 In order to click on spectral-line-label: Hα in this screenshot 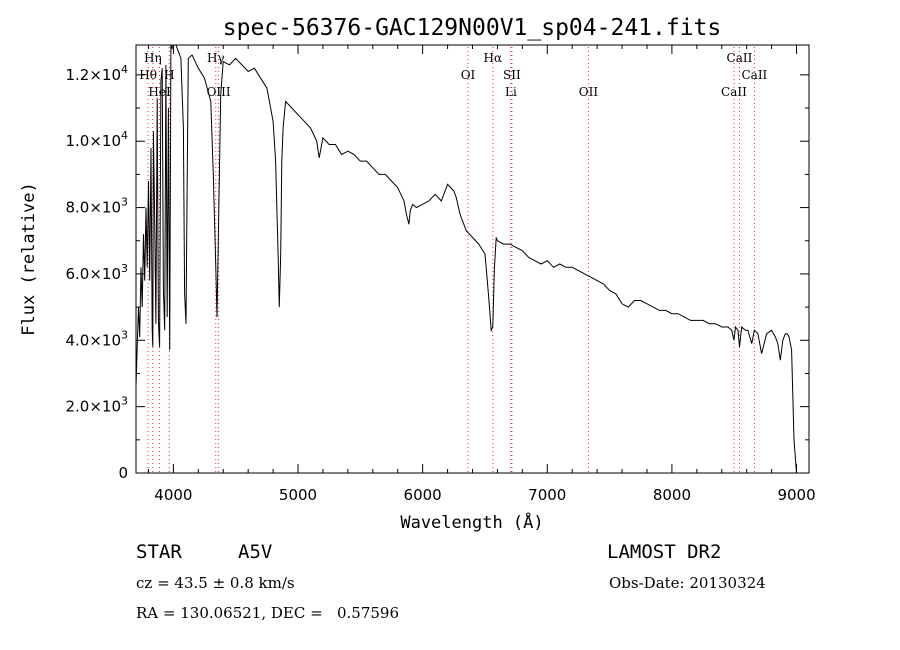, I will do `click(493, 58)`.